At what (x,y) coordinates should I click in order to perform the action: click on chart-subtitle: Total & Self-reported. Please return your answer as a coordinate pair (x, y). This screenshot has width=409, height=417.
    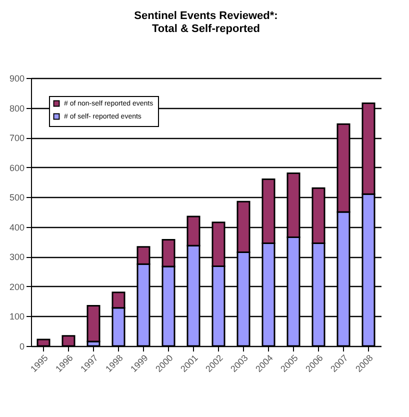
    Looking at the image, I should click on (206, 29).